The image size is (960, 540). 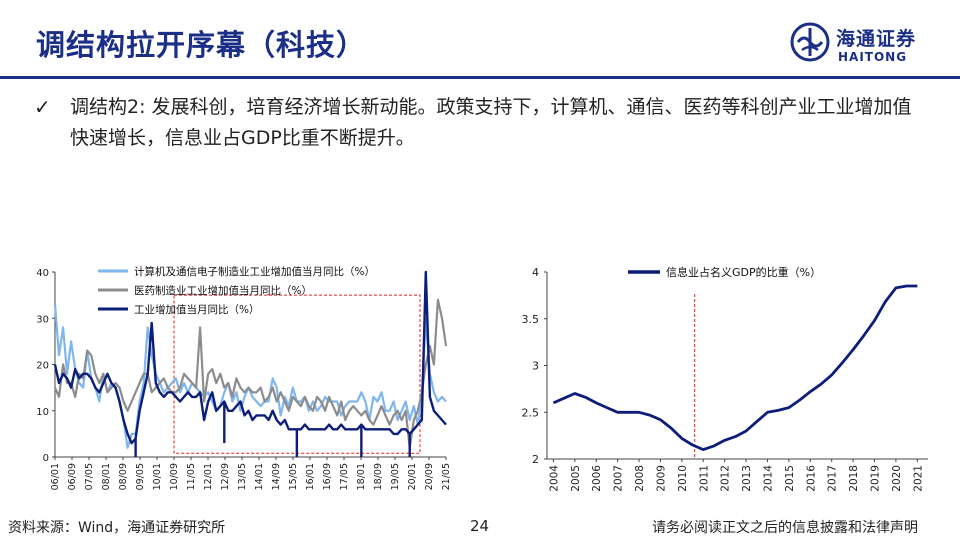 I want to click on source-note: 资料来源：Wind，海通证券研究所, so click(x=117, y=528).